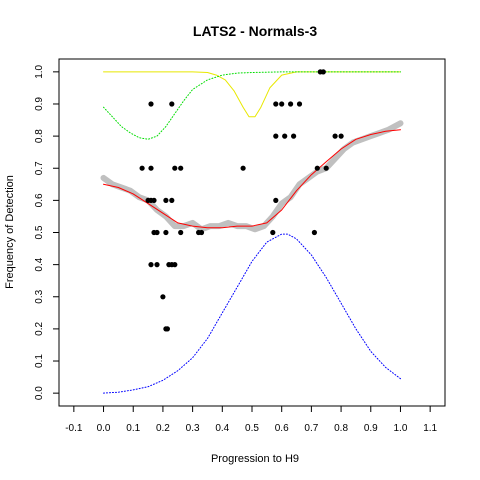  I want to click on y-tick-label: 0.7, so click(39, 168).